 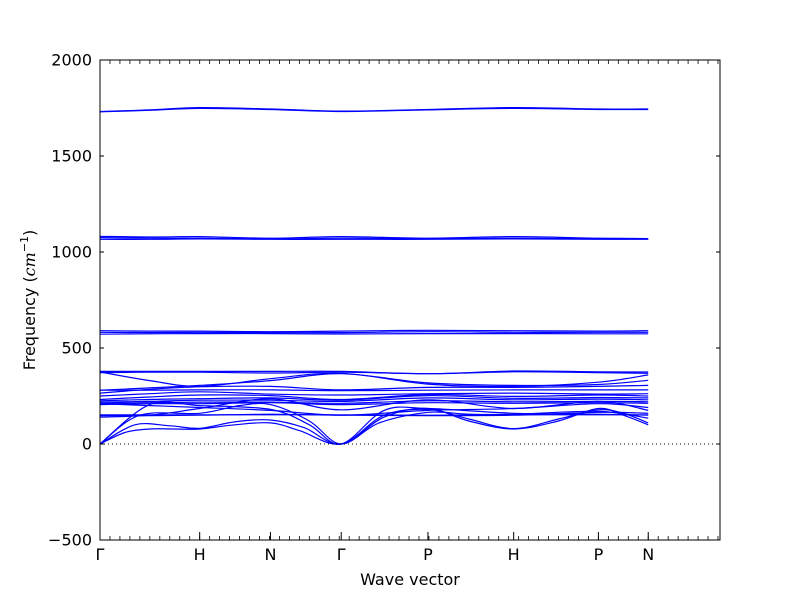 What do you see at coordinates (71, 156) in the screenshot?
I see `y-tick-label: 1500` at bounding box center [71, 156].